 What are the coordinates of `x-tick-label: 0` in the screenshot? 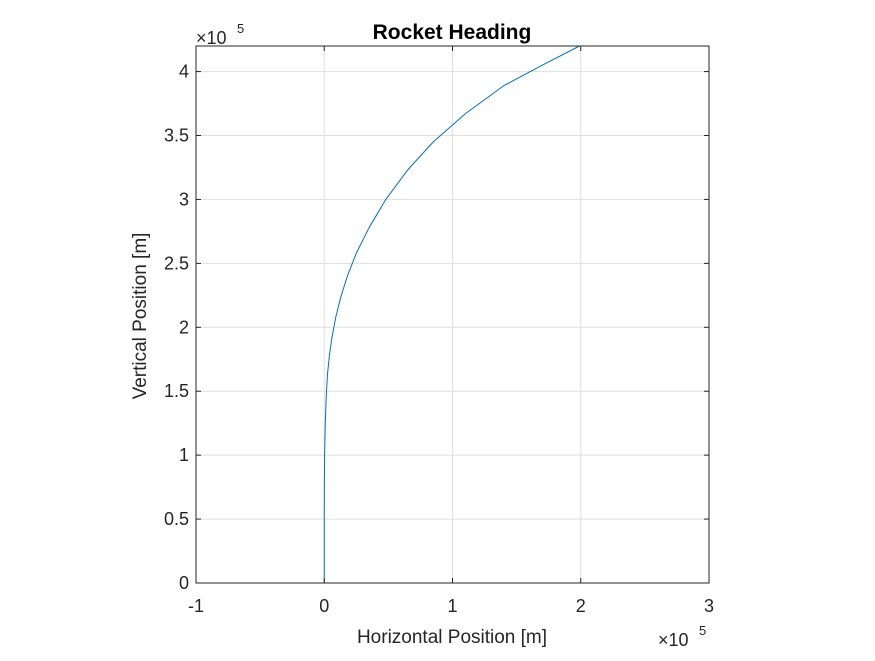 It's located at (324, 606).